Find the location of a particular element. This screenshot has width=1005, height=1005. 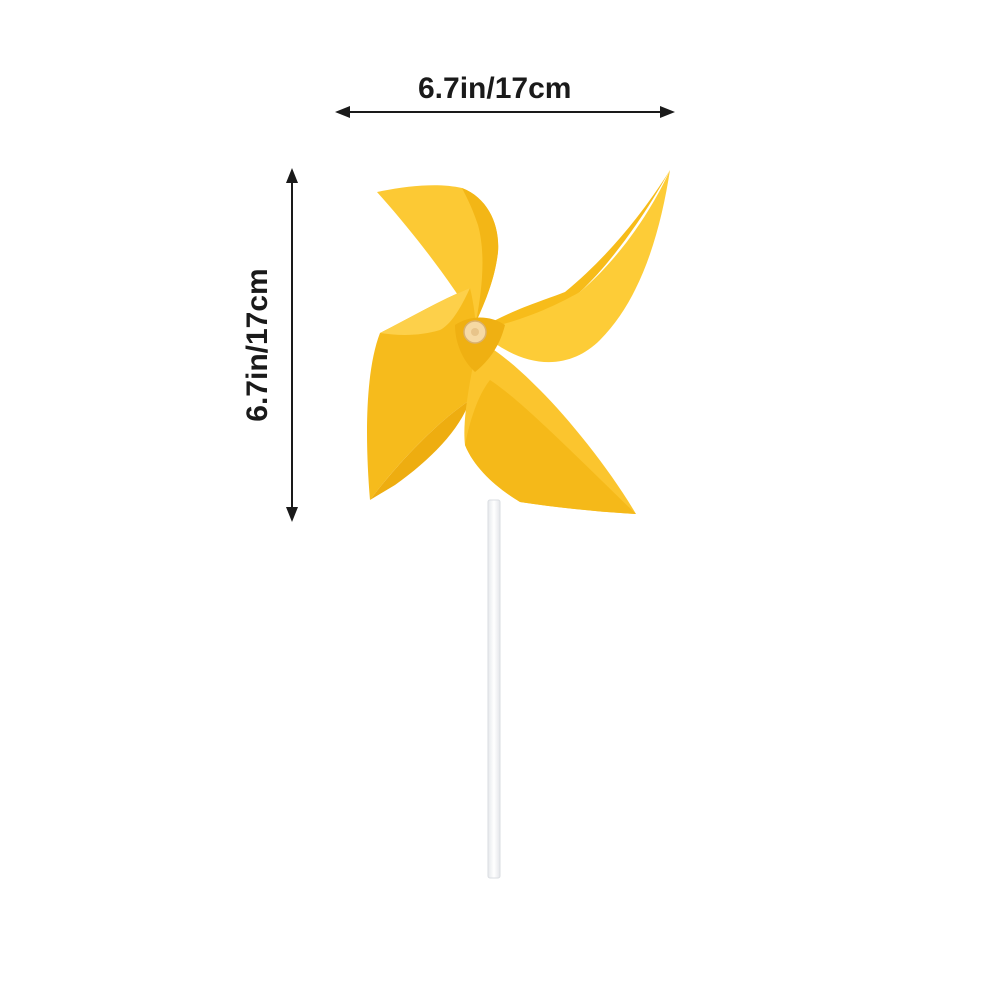

width-dimension-arrow is located at coordinates (505, 112).